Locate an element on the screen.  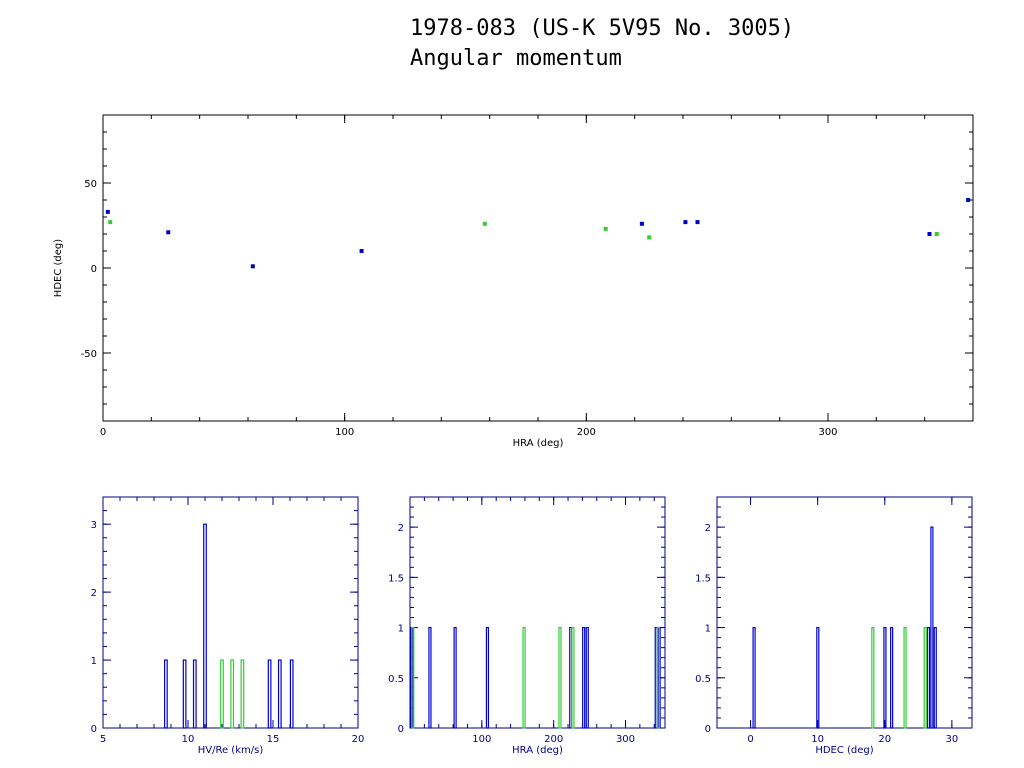
hist-hdec-ytick-label: 0.5 is located at coordinates (703, 679).